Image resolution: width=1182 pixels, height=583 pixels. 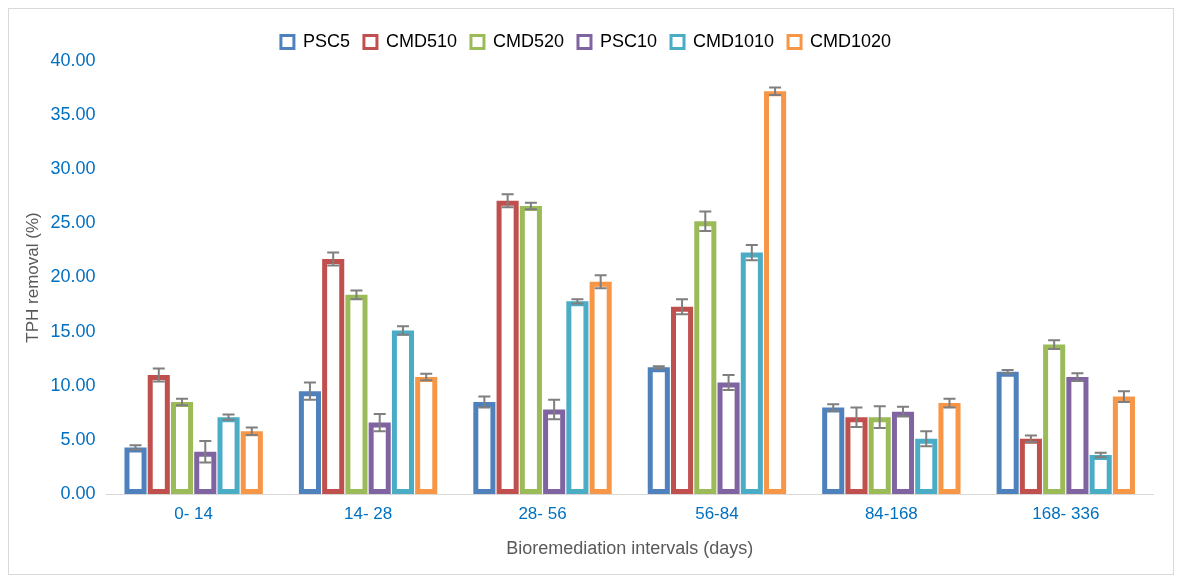 What do you see at coordinates (73, 168) in the screenshot?
I see `y-tick-label: 30.00` at bounding box center [73, 168].